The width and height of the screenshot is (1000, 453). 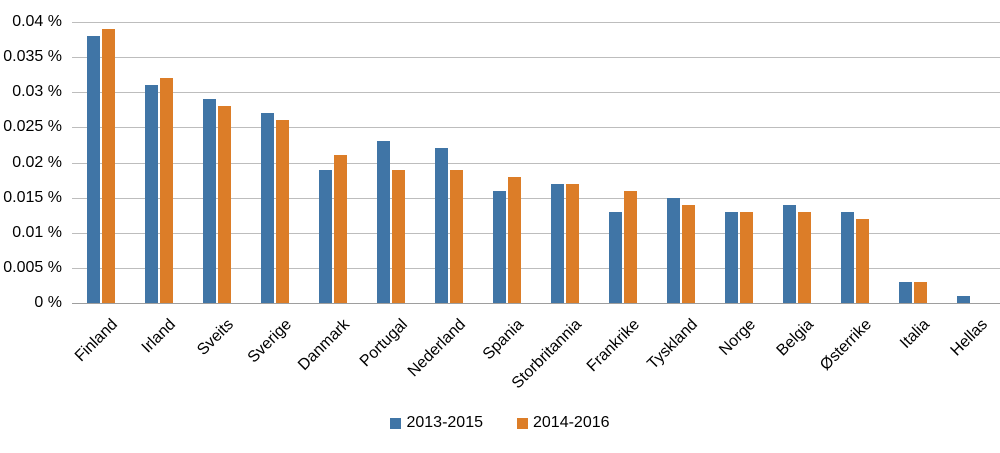 What do you see at coordinates (746, 257) in the screenshot?
I see `bar-2014-2016-norge` at bounding box center [746, 257].